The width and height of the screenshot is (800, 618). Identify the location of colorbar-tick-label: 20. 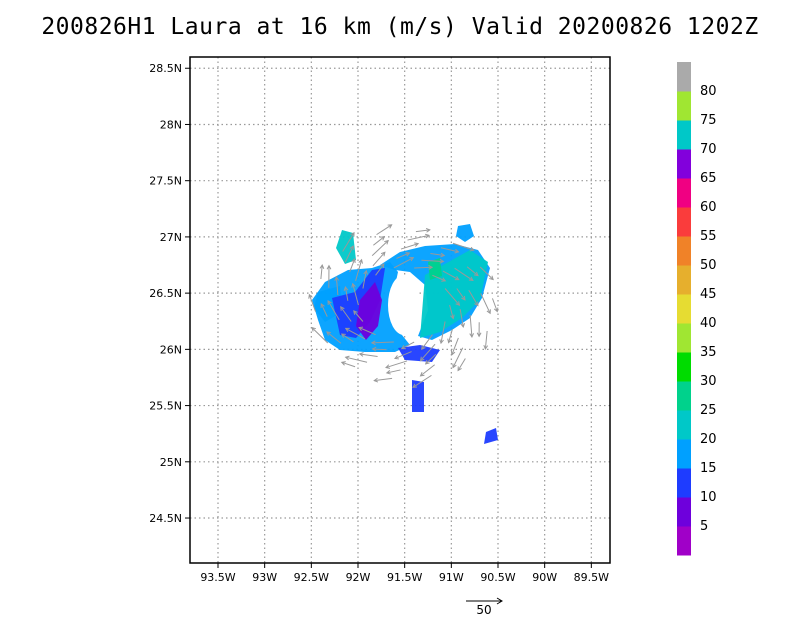
(708, 439).